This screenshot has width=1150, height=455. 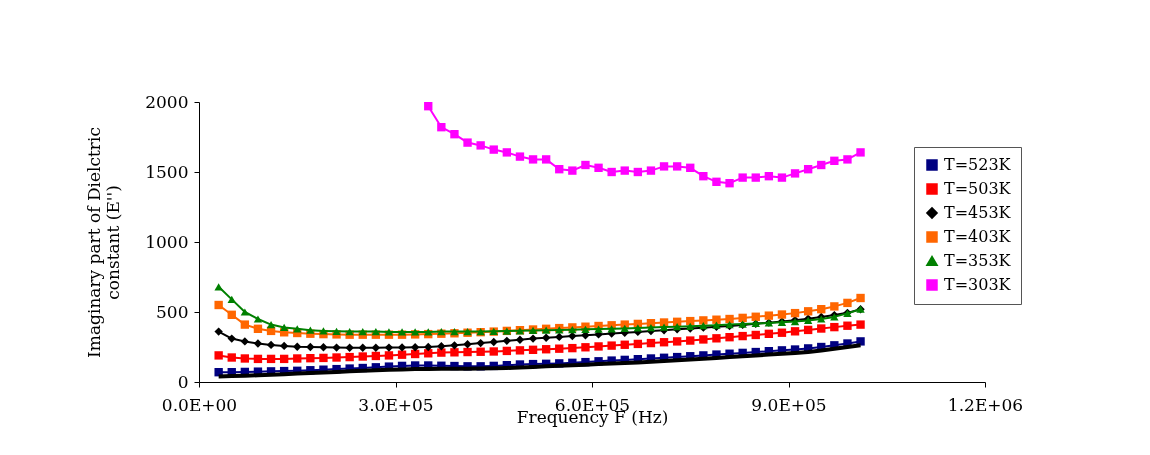 I want to click on y-tick-label: 0, so click(x=183, y=381).